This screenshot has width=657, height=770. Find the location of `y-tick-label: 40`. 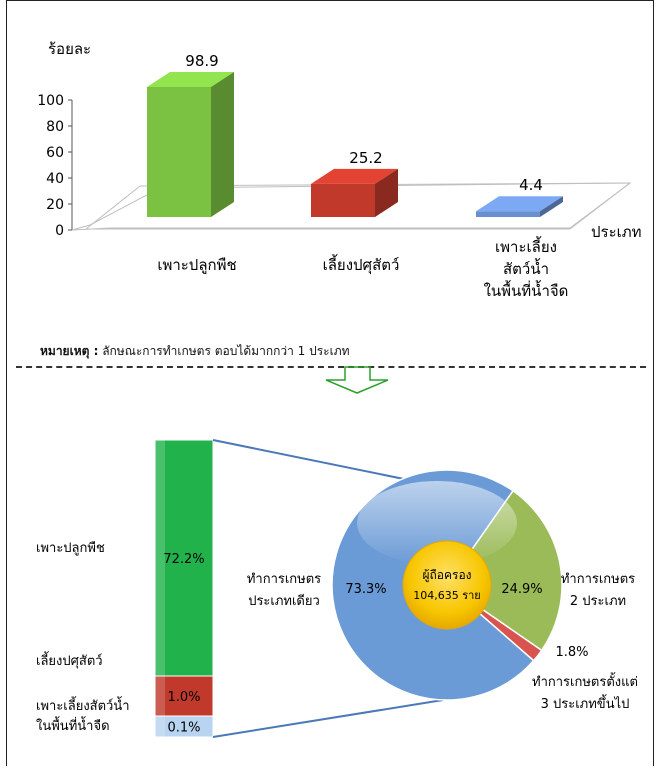

y-tick-label: 40 is located at coordinates (55, 179).